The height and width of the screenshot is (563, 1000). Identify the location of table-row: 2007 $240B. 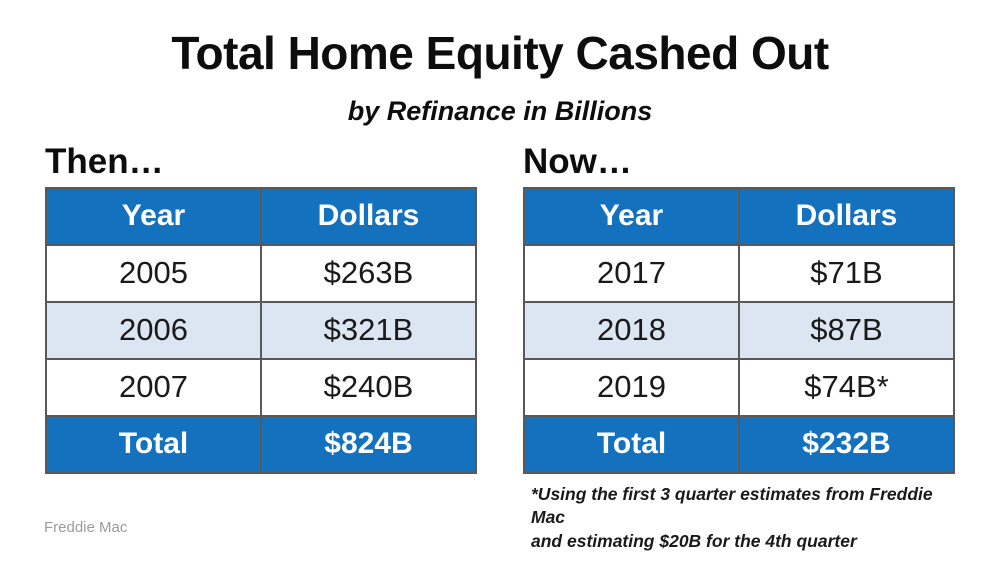
(261, 387).